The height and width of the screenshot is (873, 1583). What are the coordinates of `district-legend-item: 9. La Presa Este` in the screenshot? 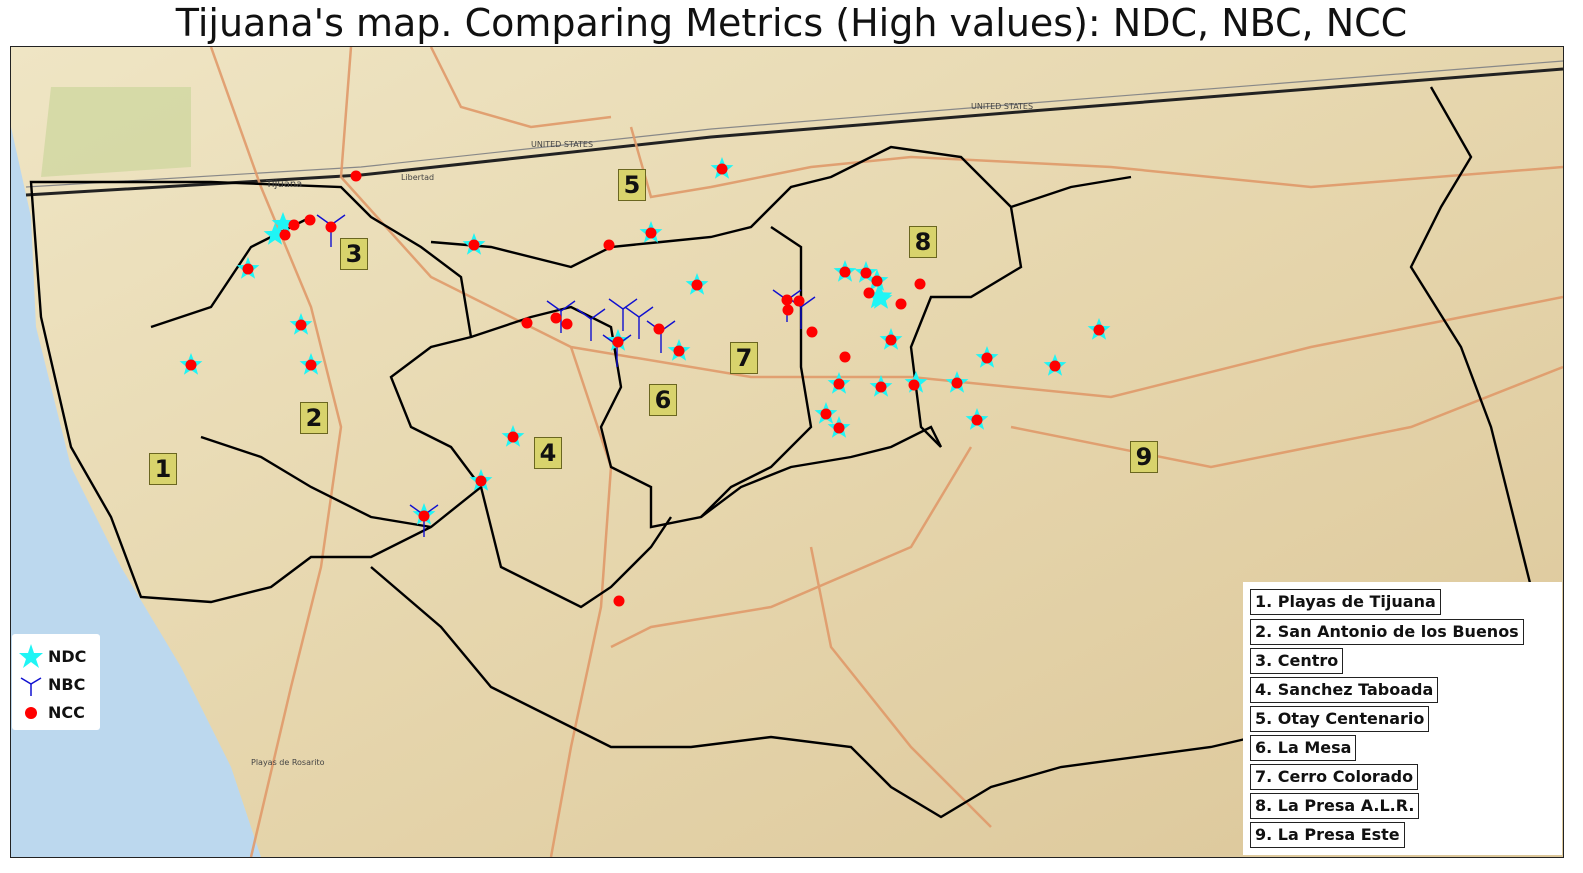 It's located at (1327, 835).